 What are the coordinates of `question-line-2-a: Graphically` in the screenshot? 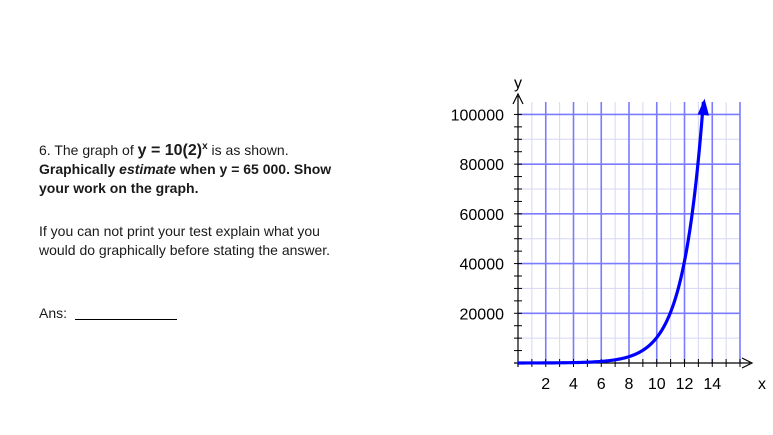 It's located at (77, 169).